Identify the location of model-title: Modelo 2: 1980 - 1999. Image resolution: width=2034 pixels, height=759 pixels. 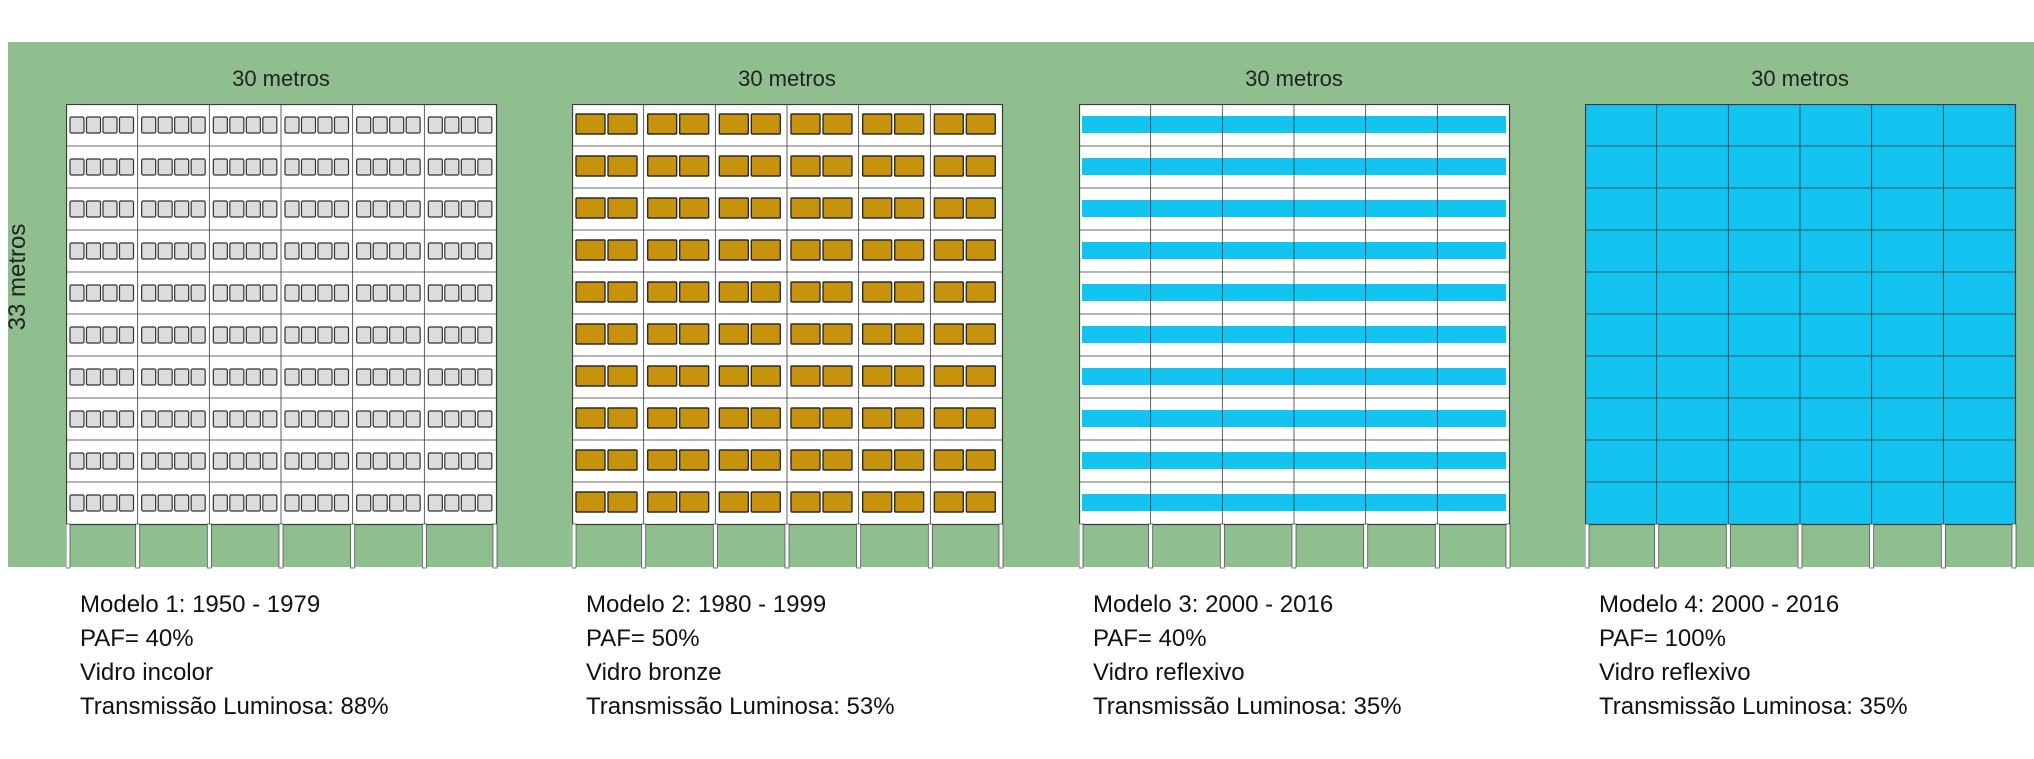
(706, 604).